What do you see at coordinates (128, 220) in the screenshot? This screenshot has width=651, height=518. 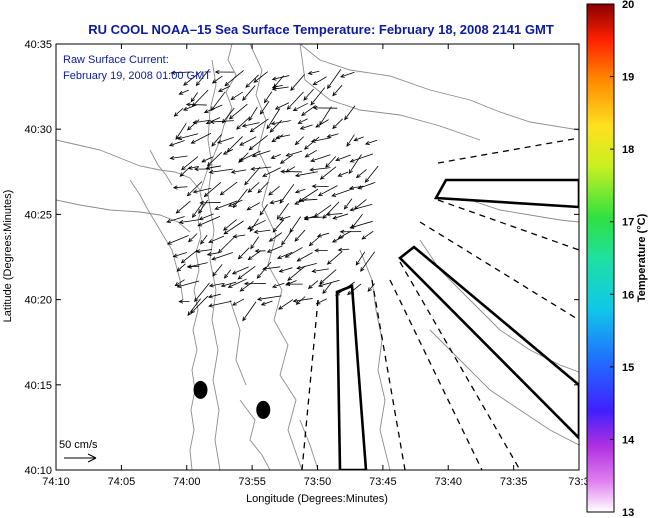 I see `coast-bay-outline` at bounding box center [128, 220].